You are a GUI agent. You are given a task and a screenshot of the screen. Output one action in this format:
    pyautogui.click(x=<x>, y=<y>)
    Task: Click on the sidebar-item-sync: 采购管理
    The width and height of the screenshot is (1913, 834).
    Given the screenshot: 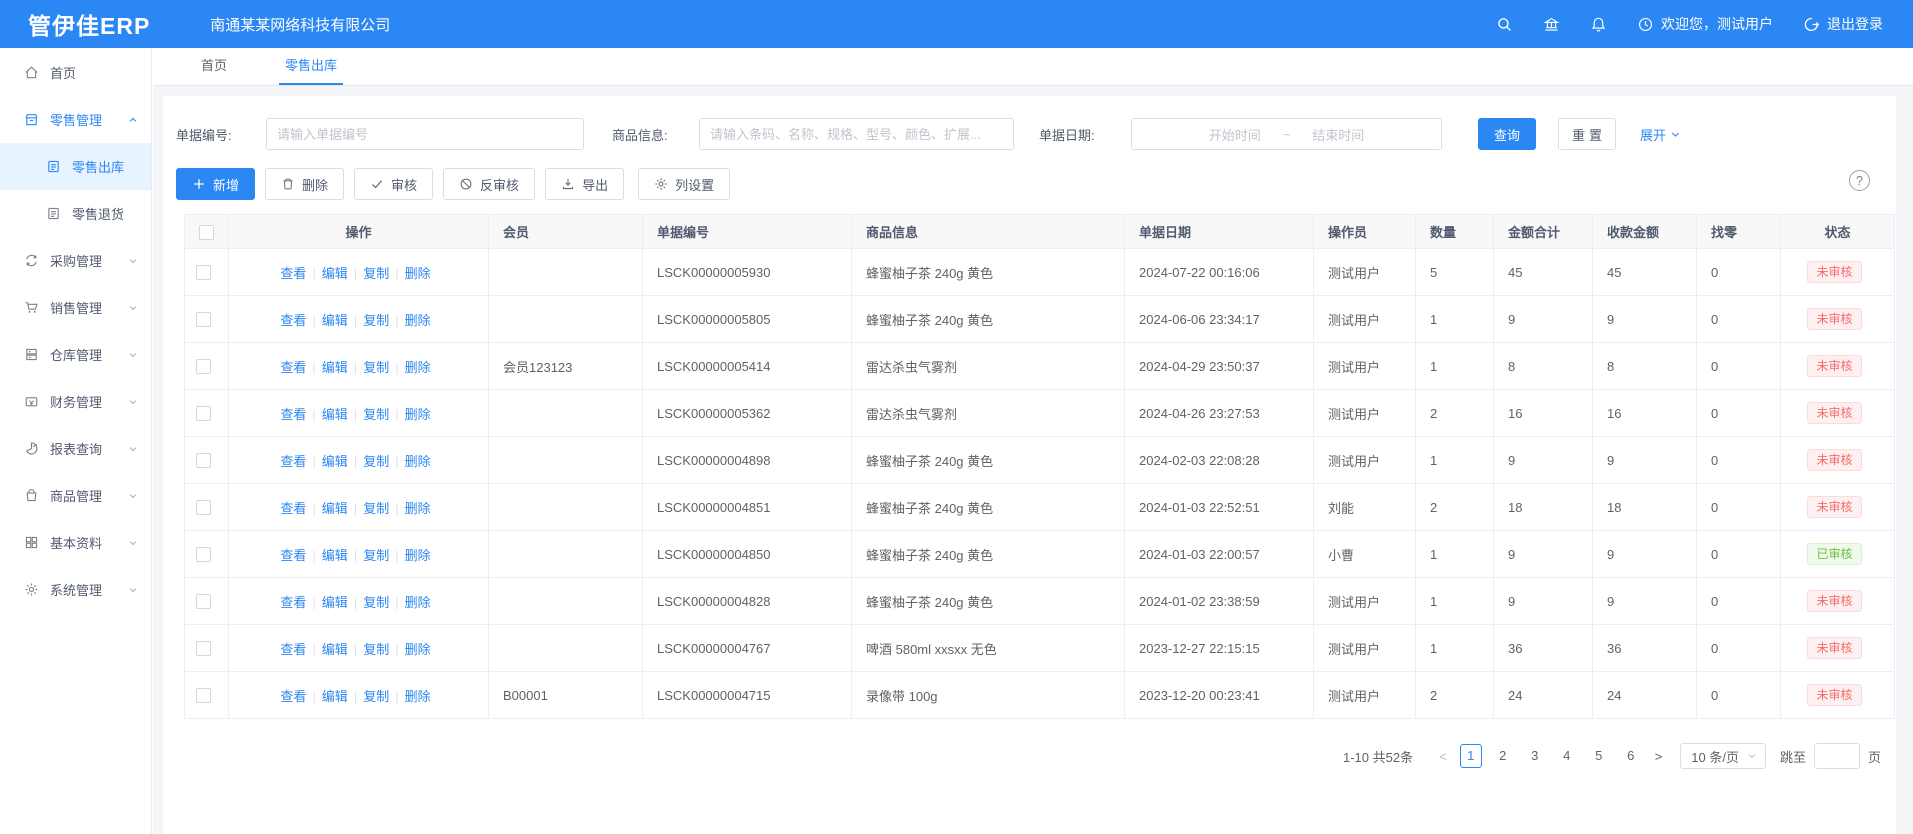 What is the action you would take?
    pyautogui.click(x=75, y=260)
    